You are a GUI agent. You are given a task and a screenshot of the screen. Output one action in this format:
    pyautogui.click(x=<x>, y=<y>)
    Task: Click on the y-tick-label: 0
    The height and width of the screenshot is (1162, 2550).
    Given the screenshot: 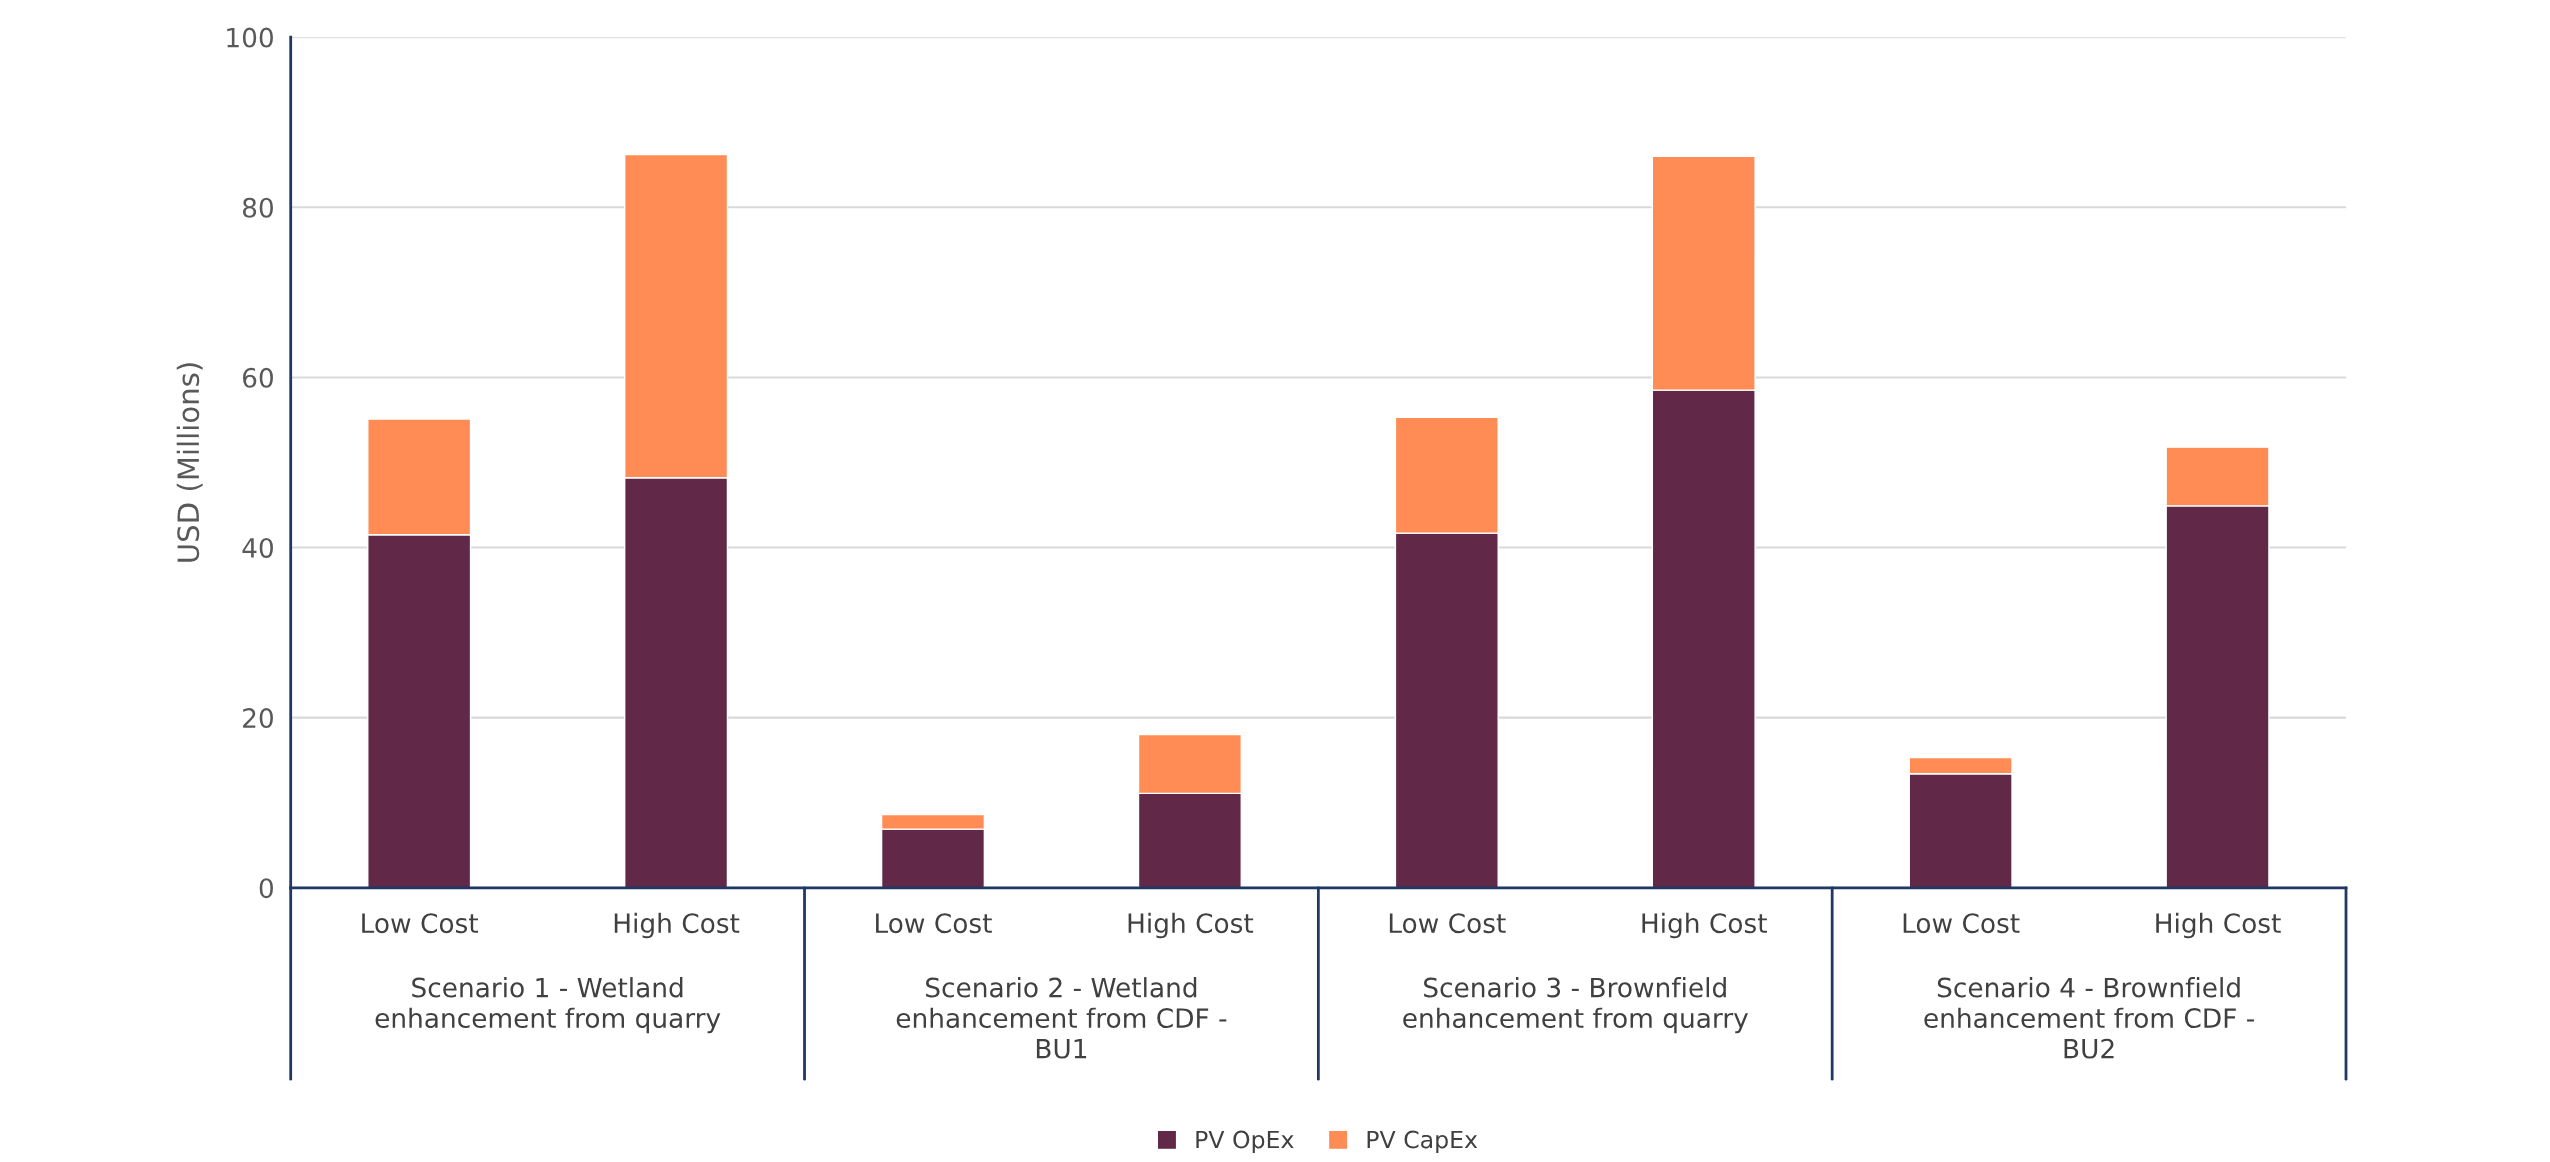 What is the action you would take?
    pyautogui.click(x=266, y=888)
    